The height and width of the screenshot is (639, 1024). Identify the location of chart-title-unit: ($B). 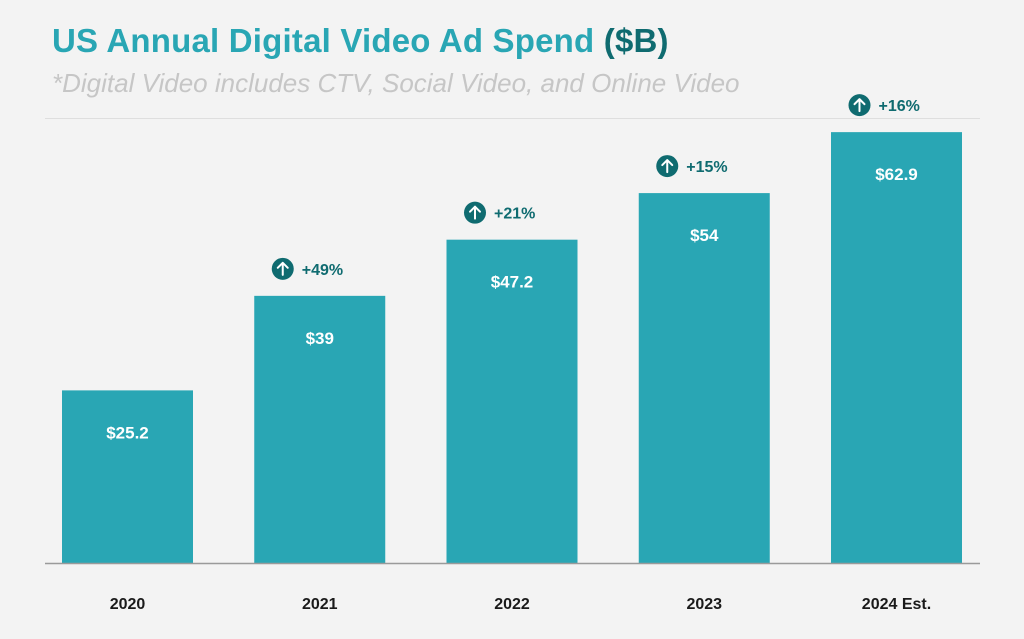
(636, 40).